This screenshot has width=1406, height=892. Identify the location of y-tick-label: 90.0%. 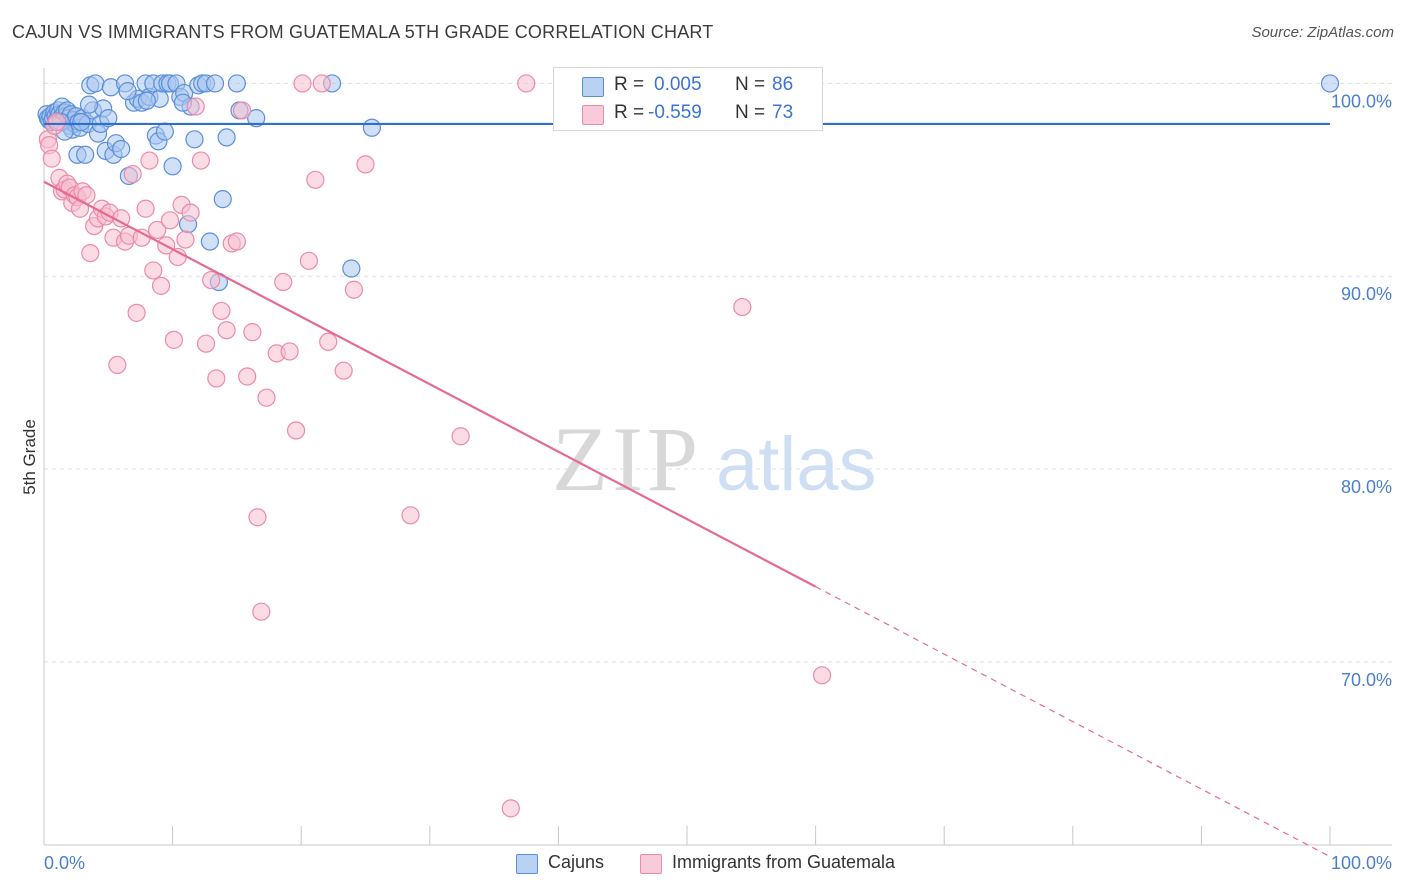
(1366, 294).